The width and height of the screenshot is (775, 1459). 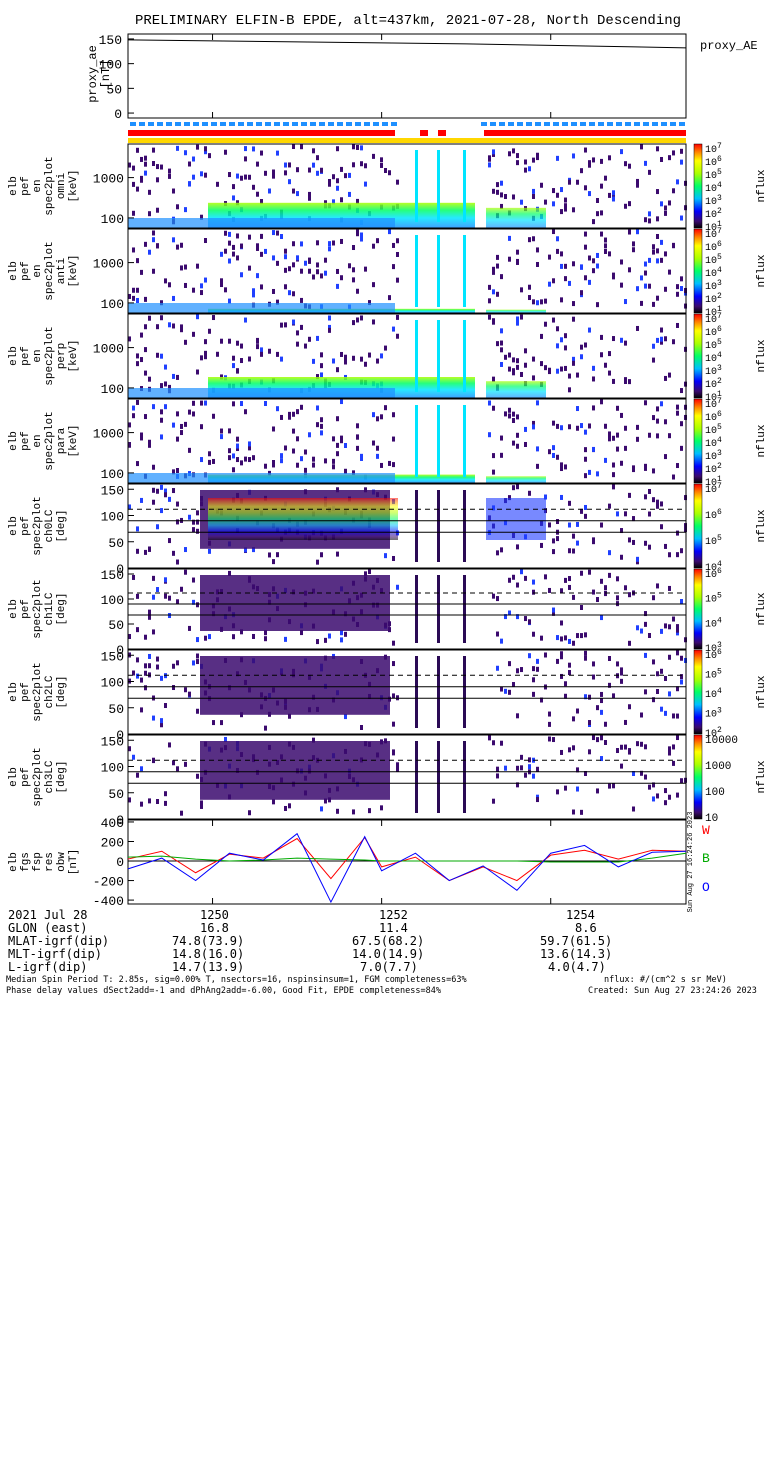 What do you see at coordinates (261, 393) in the screenshot?
I see `spectrogram-low-energy` at bounding box center [261, 393].